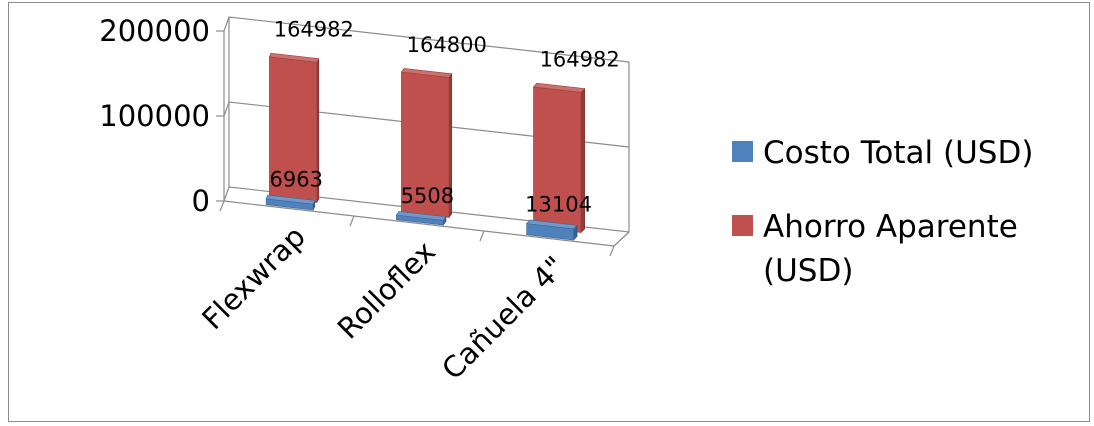 This screenshot has width=1094, height=426. I want to click on y-tick-label: 100000, so click(154, 116).